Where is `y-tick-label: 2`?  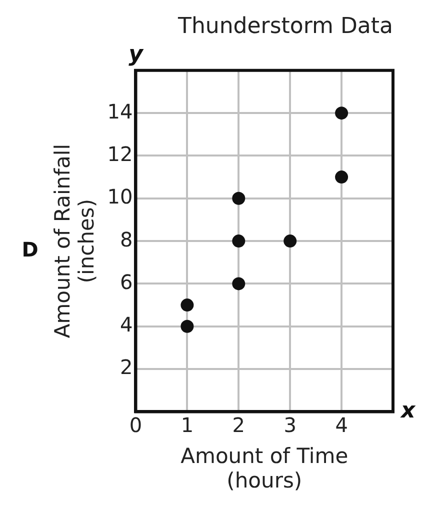
y-tick-label: 2 is located at coordinates (126, 367).